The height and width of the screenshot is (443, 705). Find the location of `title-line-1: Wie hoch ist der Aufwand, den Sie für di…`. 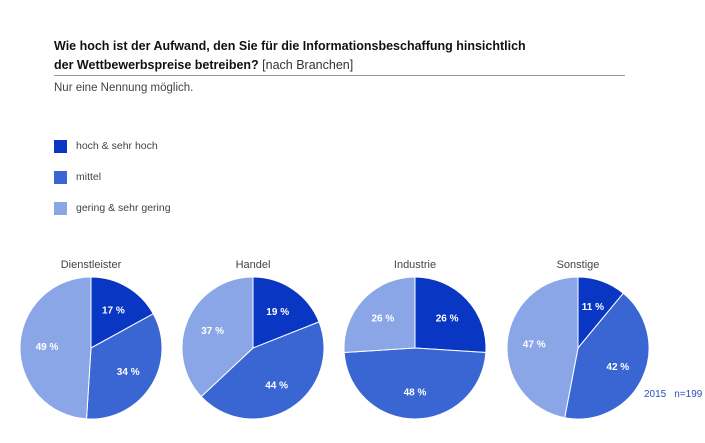

title-line-1: Wie hoch ist der Aufwand, den Sie für di… is located at coordinates (290, 46).